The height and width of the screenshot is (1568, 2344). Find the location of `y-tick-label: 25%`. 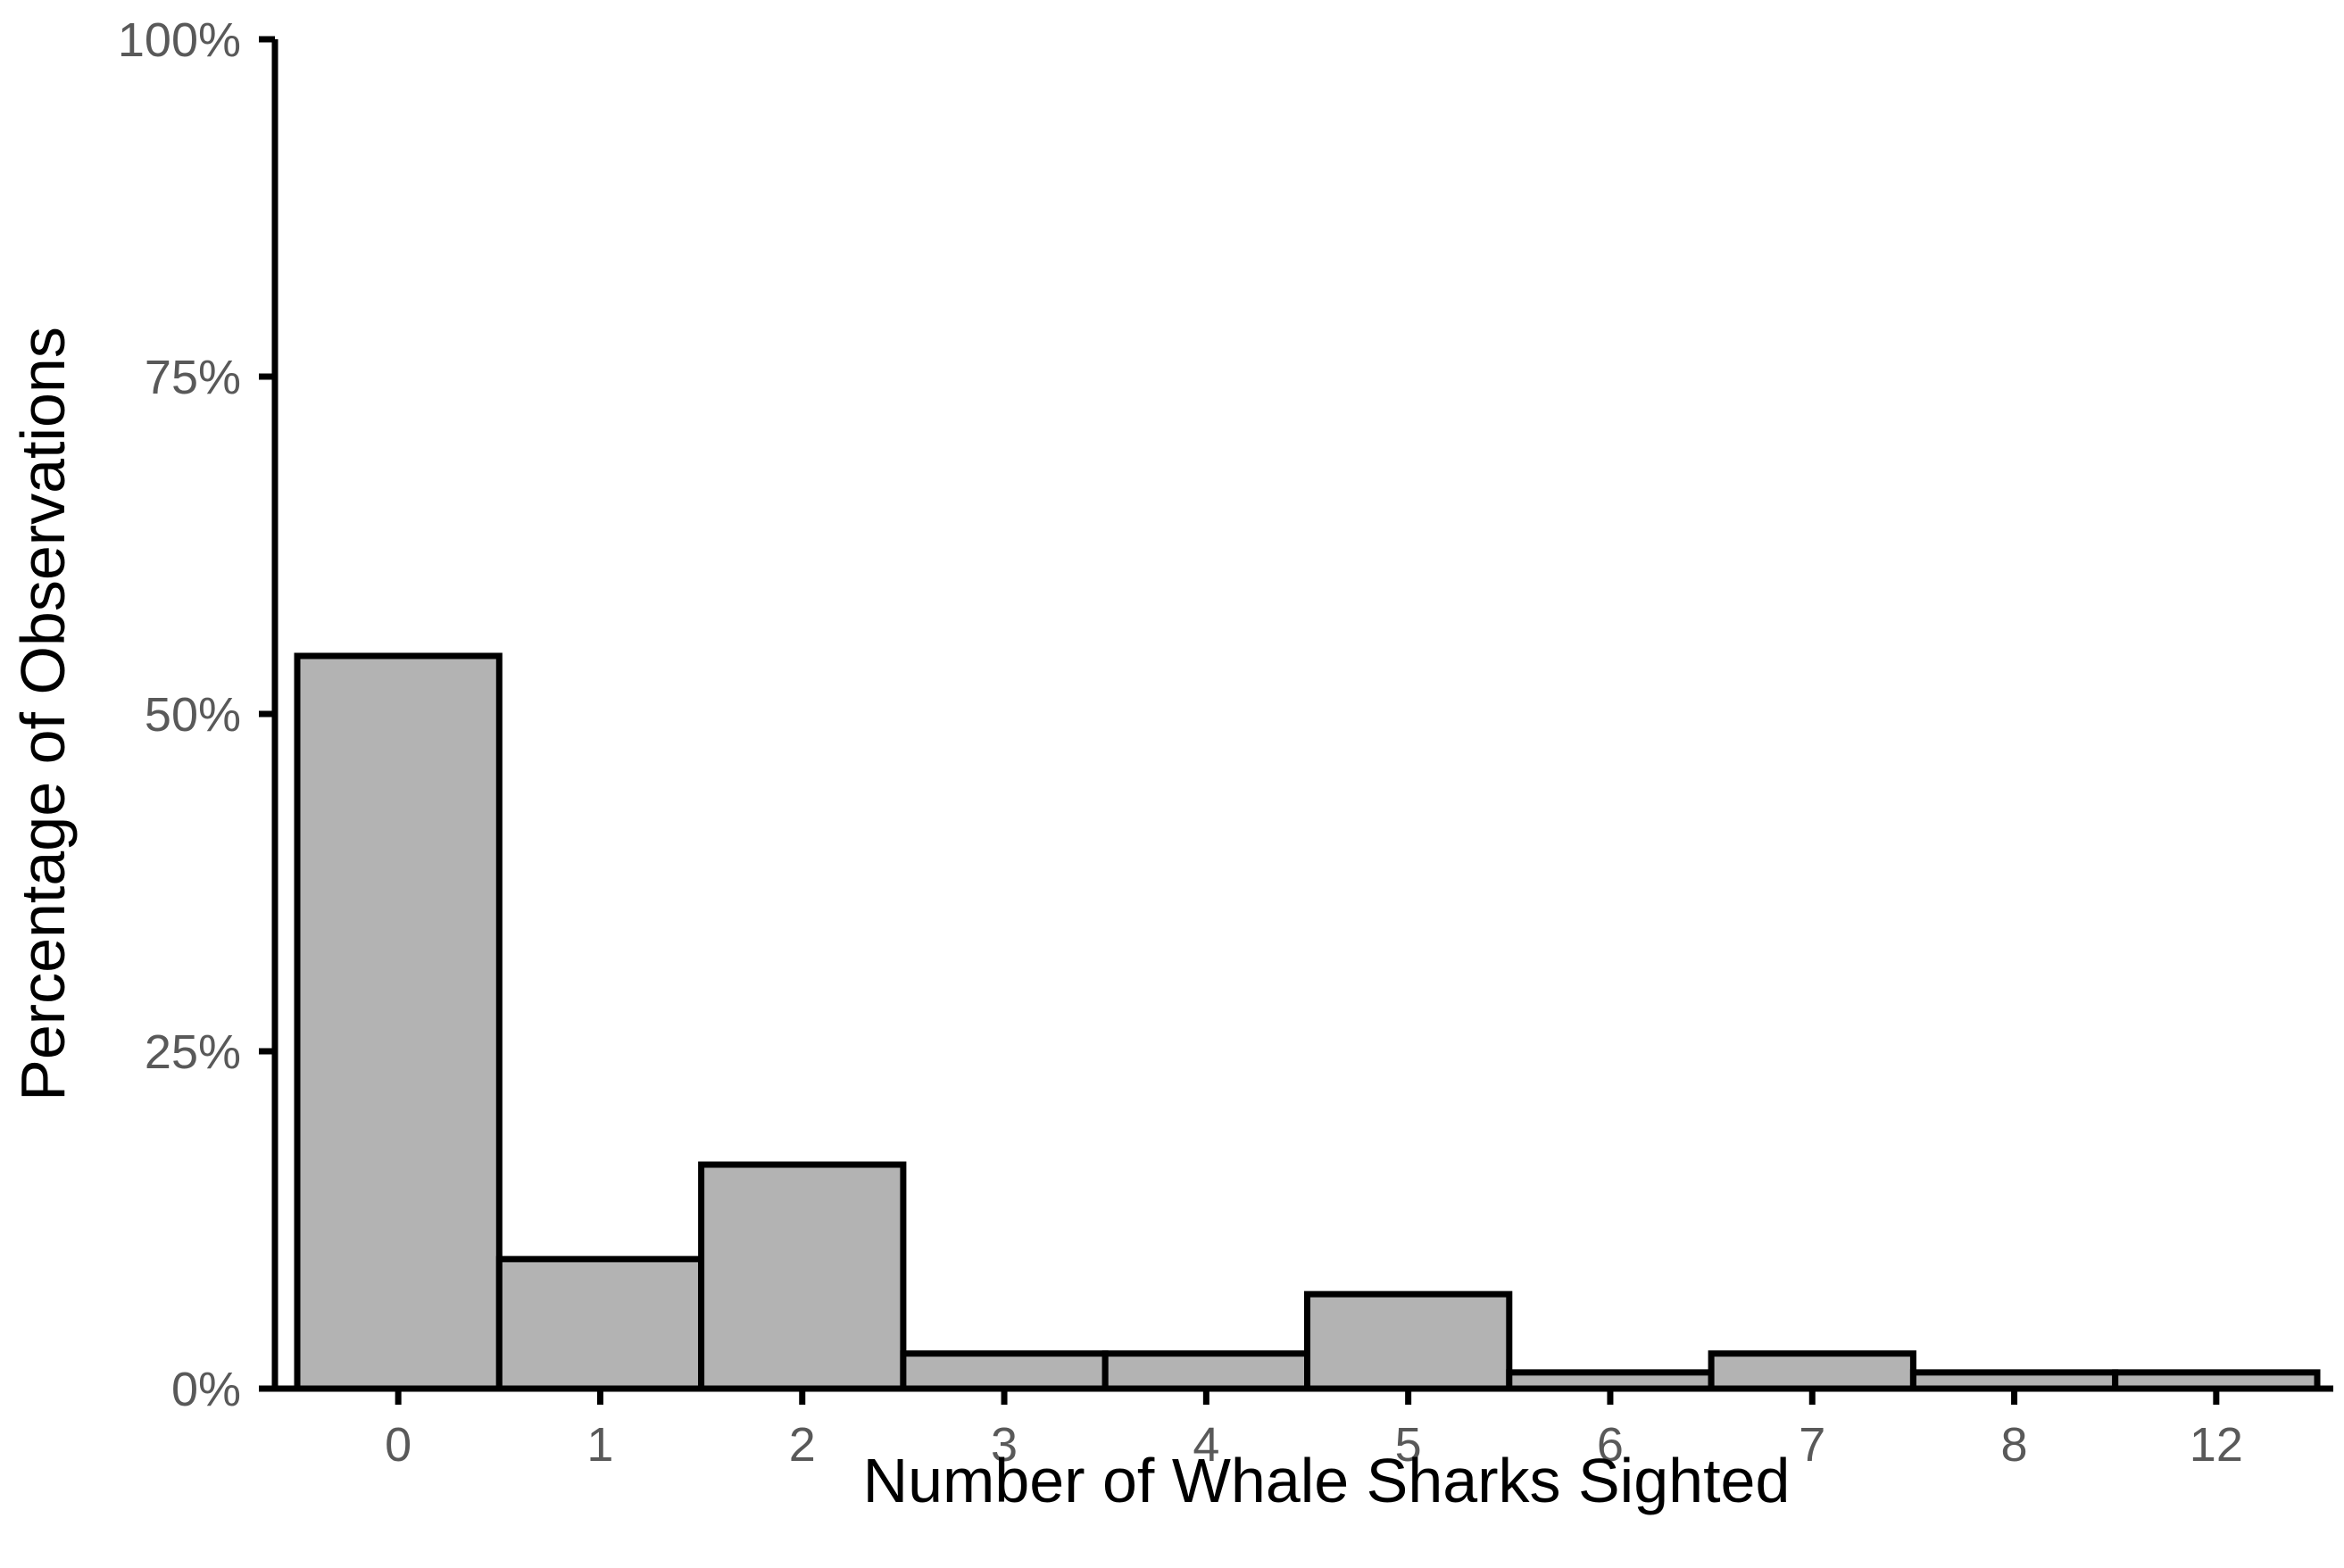

y-tick-label: 25% is located at coordinates (193, 1052).